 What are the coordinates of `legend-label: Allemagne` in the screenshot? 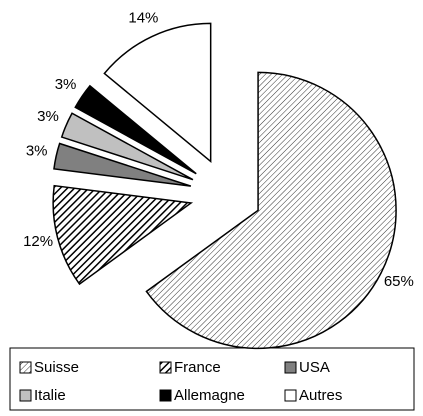 It's located at (209, 395).